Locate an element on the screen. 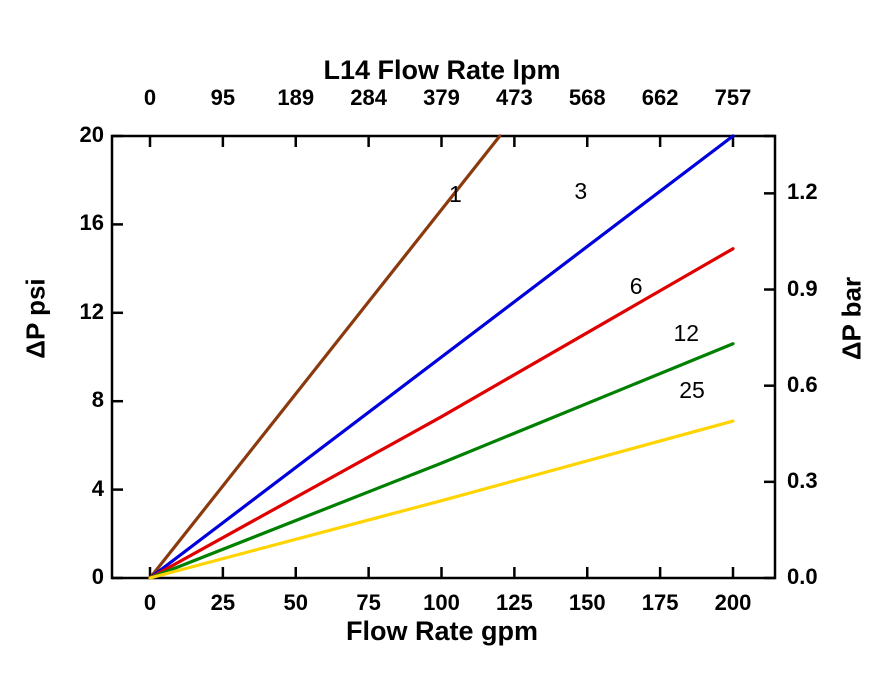  x-tick-label-2: 50 is located at coordinates (295, 602).